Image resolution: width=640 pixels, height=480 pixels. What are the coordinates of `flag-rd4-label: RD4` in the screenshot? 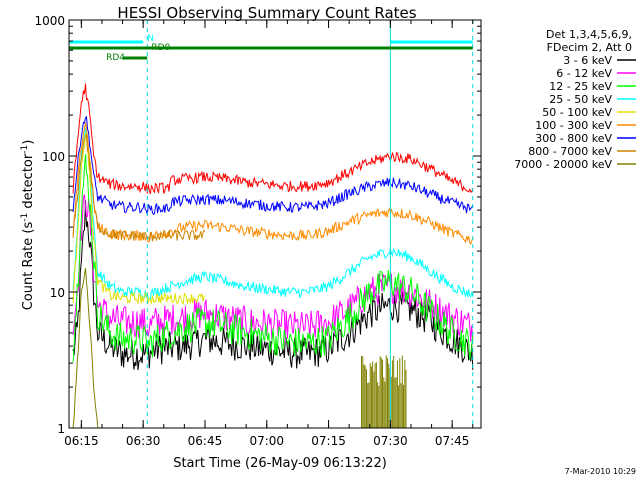 It's located at (115, 58).